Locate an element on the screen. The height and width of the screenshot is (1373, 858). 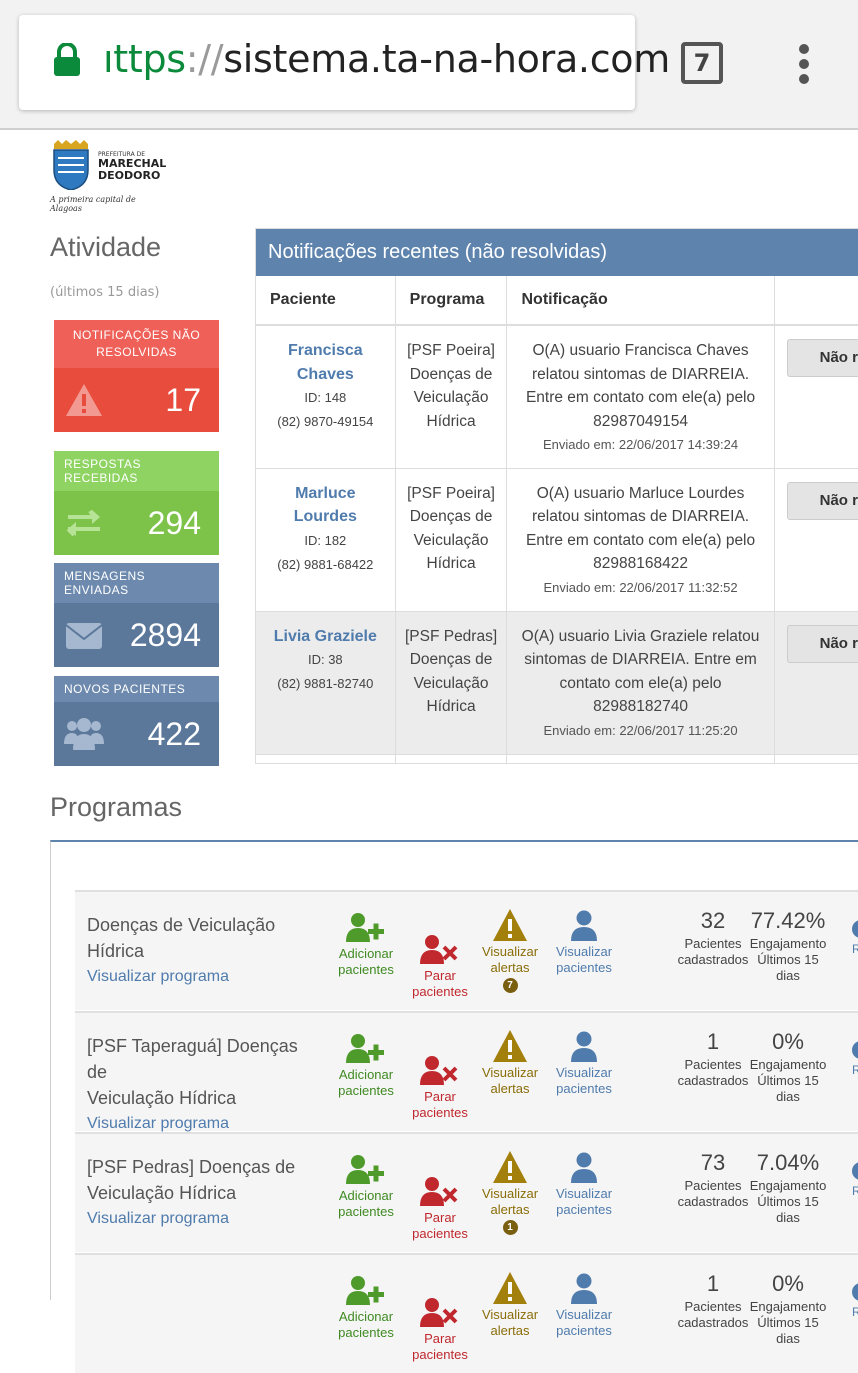
patient-cell: Marluce Lourdes ID: 182 (82) 9881-68422 is located at coordinates (326, 540).